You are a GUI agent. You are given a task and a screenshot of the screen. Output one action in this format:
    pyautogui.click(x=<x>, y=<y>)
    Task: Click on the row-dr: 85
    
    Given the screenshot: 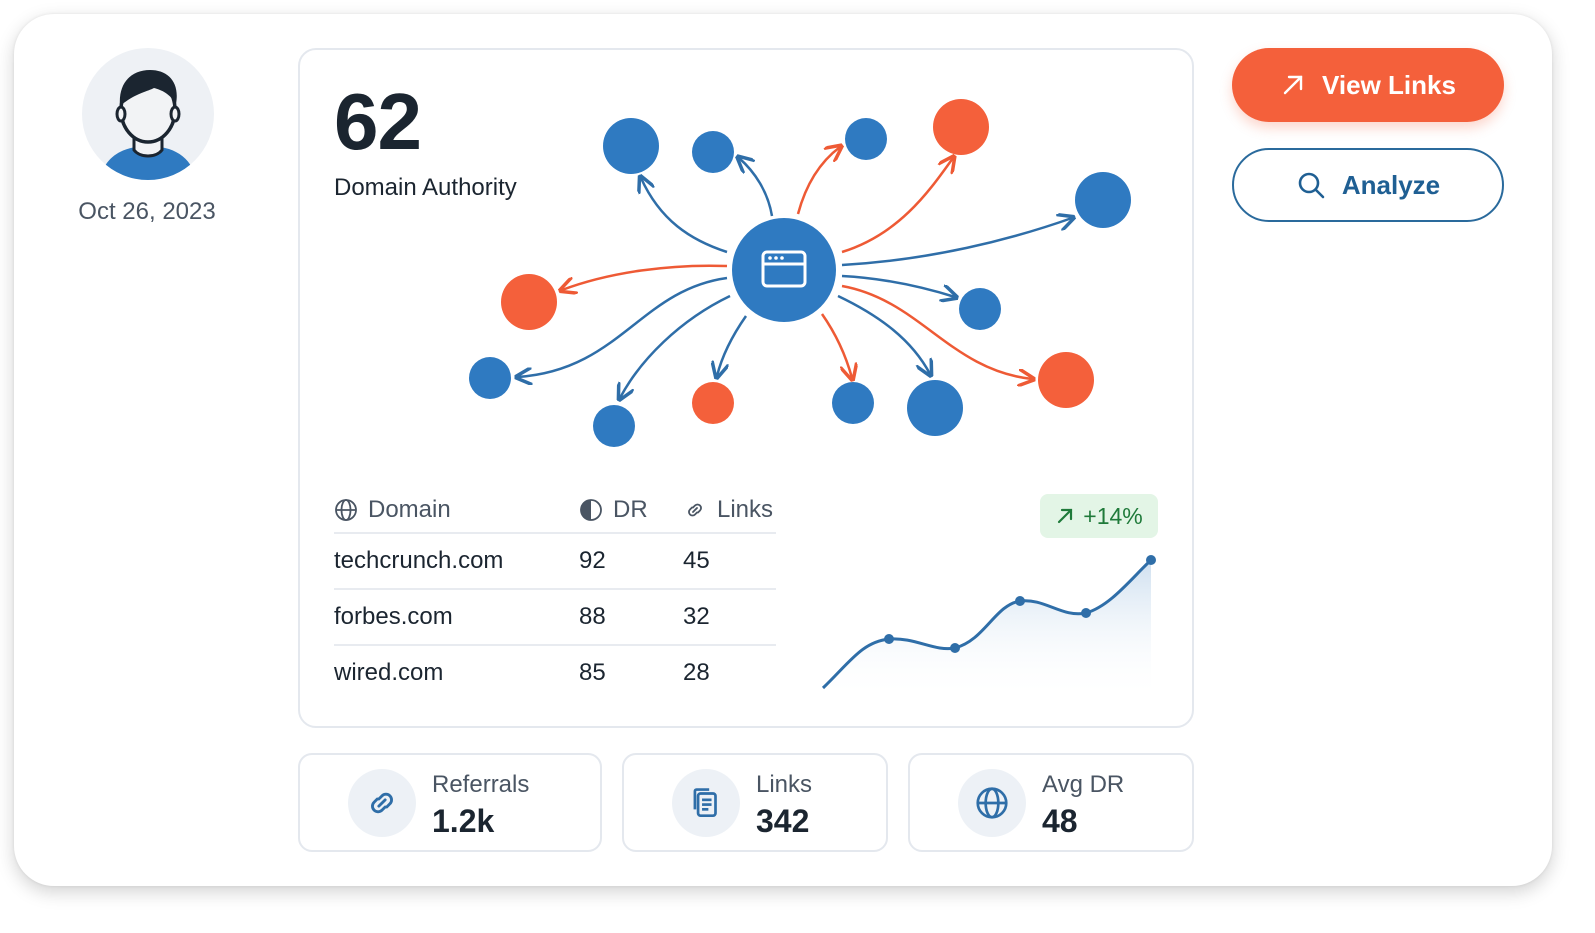 What is the action you would take?
    pyautogui.click(x=592, y=672)
    